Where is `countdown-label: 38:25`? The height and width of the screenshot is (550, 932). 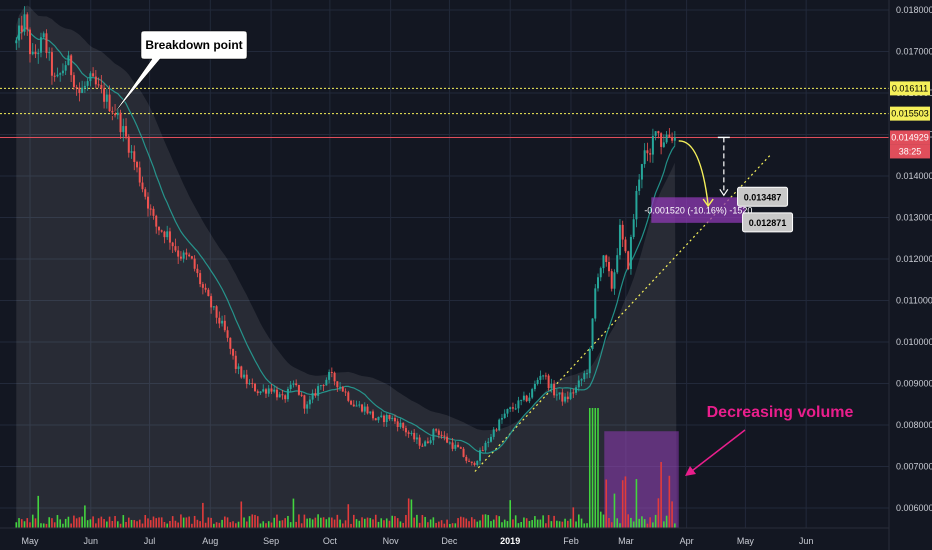
countdown-label: 38:25 is located at coordinates (910, 151).